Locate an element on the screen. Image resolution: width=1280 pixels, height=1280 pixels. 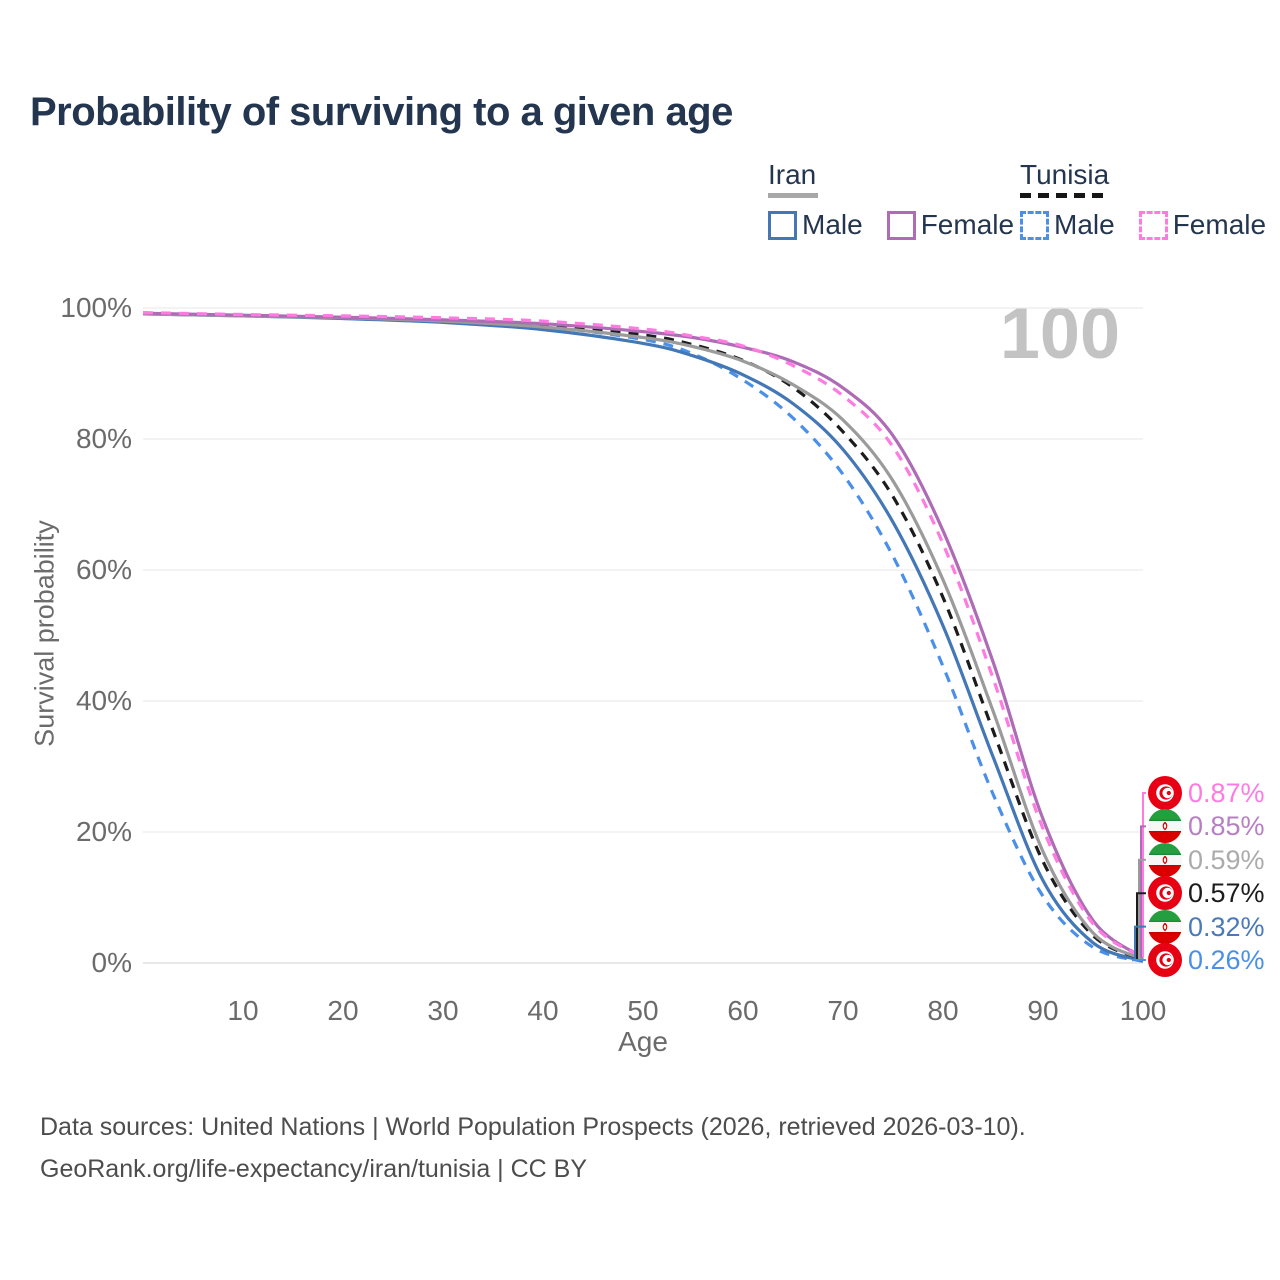
legend-swatch-iran-male is located at coordinates (782, 225).